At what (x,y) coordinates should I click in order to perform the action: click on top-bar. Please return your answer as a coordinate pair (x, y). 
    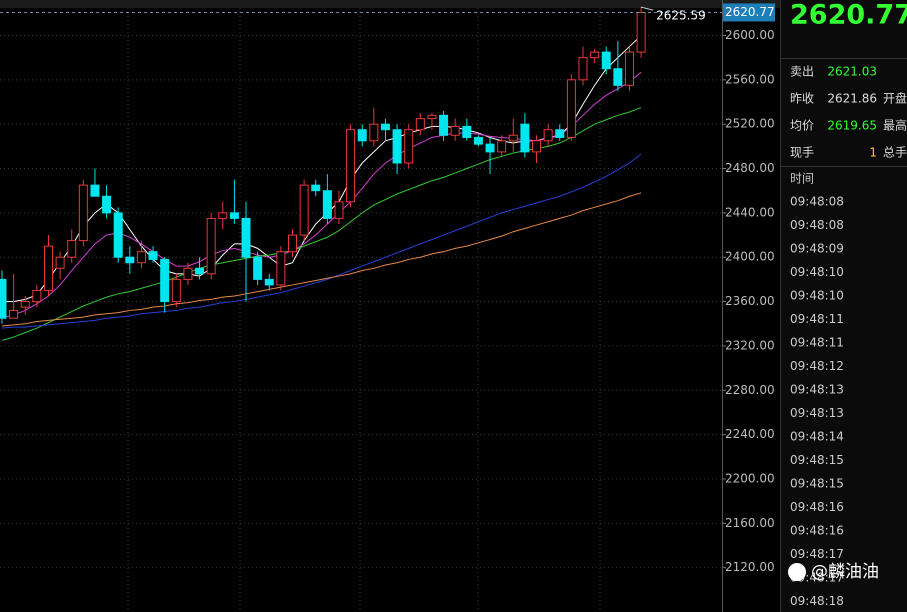
    Looking at the image, I should click on (453, 4).